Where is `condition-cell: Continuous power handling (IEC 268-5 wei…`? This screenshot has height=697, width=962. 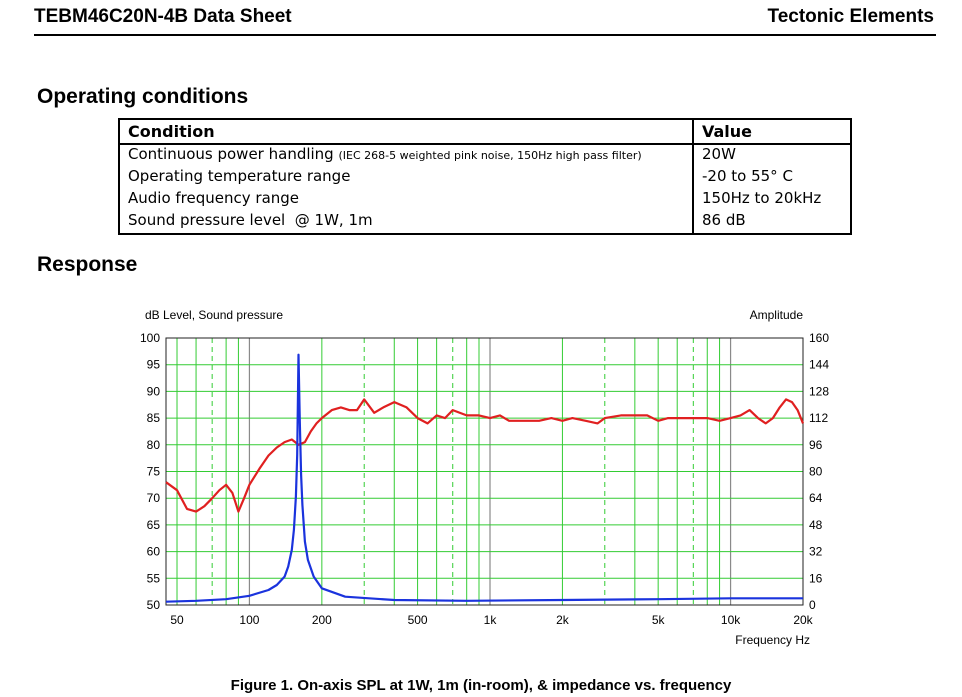
condition-cell: Continuous power handling (IEC 268-5 wei… is located at coordinates (406, 155).